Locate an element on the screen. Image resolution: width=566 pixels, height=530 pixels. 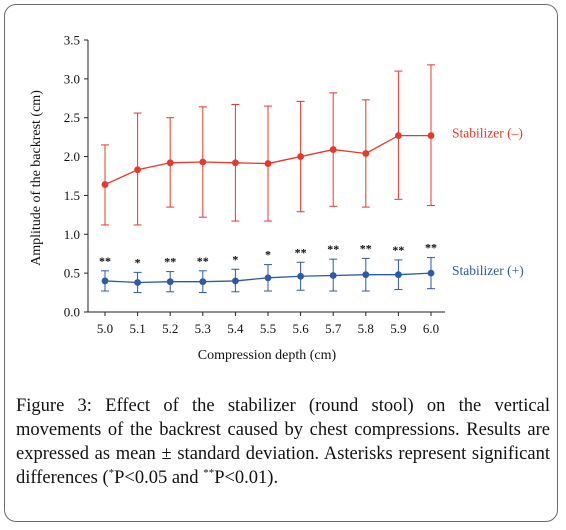
x-axis: 5.0 5.1 5.2 5.3 5.4 5.5 5.6 5.7 5.8 5.9 6.0 is located at coordinates (266, 323).